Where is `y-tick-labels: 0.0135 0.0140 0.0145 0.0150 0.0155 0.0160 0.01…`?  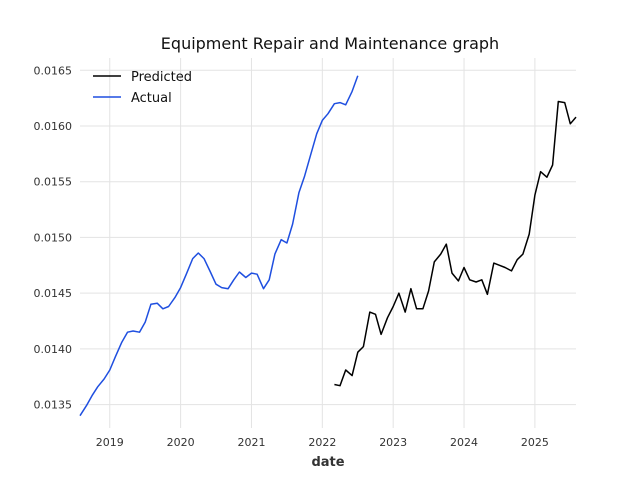
y-tick-labels: 0.0135 0.0140 0.0145 0.0150 0.0155 0.0160 0.01… is located at coordinates (53, 237).